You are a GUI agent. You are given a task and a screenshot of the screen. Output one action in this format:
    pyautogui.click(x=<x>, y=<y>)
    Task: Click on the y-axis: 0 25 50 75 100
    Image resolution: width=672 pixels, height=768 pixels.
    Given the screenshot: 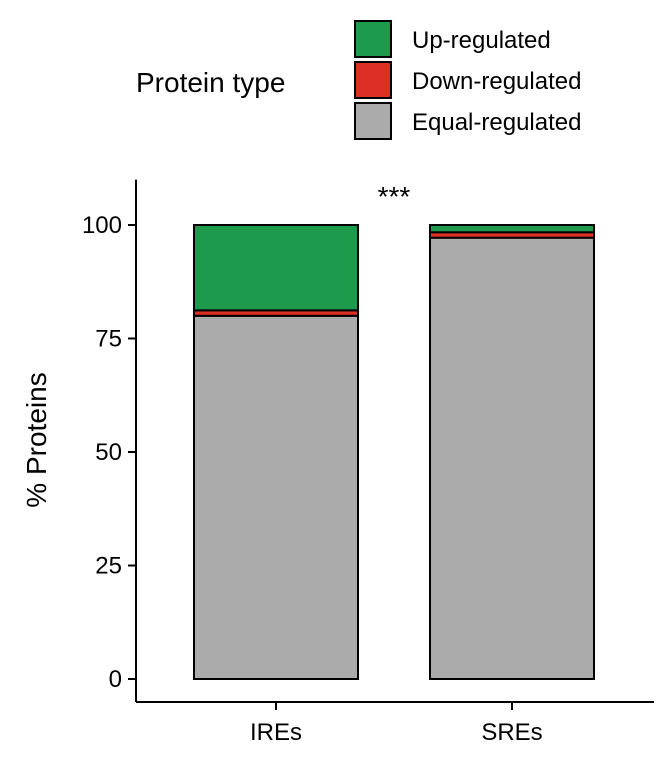 What is the action you would take?
    pyautogui.click(x=109, y=440)
    